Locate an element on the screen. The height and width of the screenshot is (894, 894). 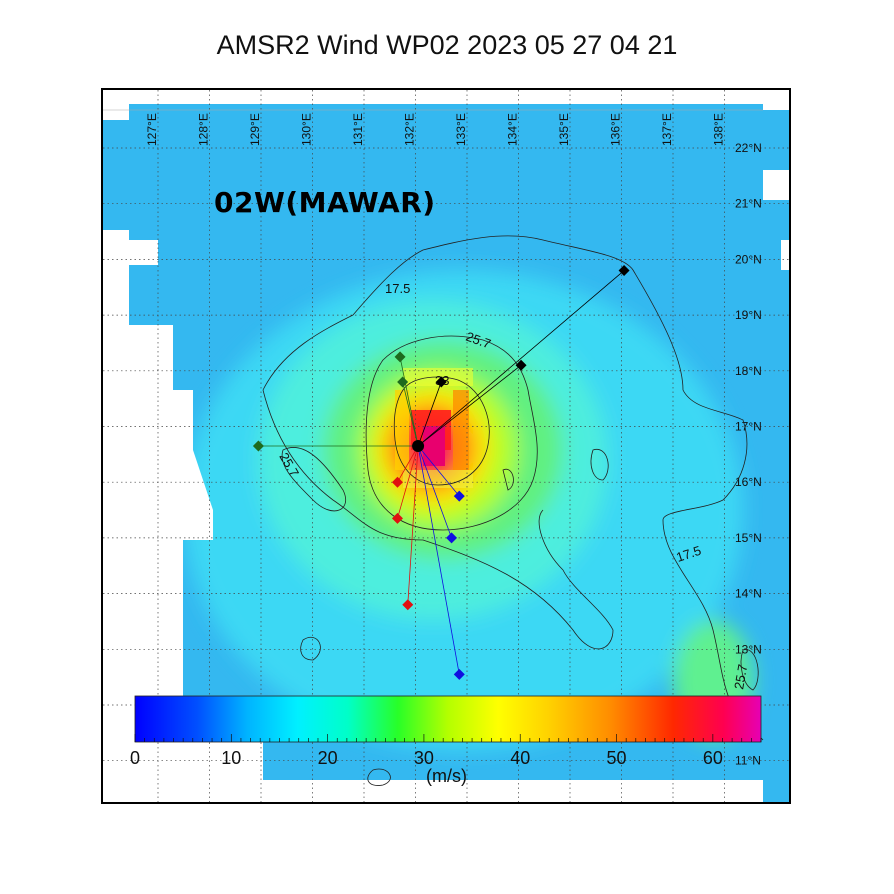
colorbar: 0 10 20 30 40 50 60 is located at coordinates (446, 731).